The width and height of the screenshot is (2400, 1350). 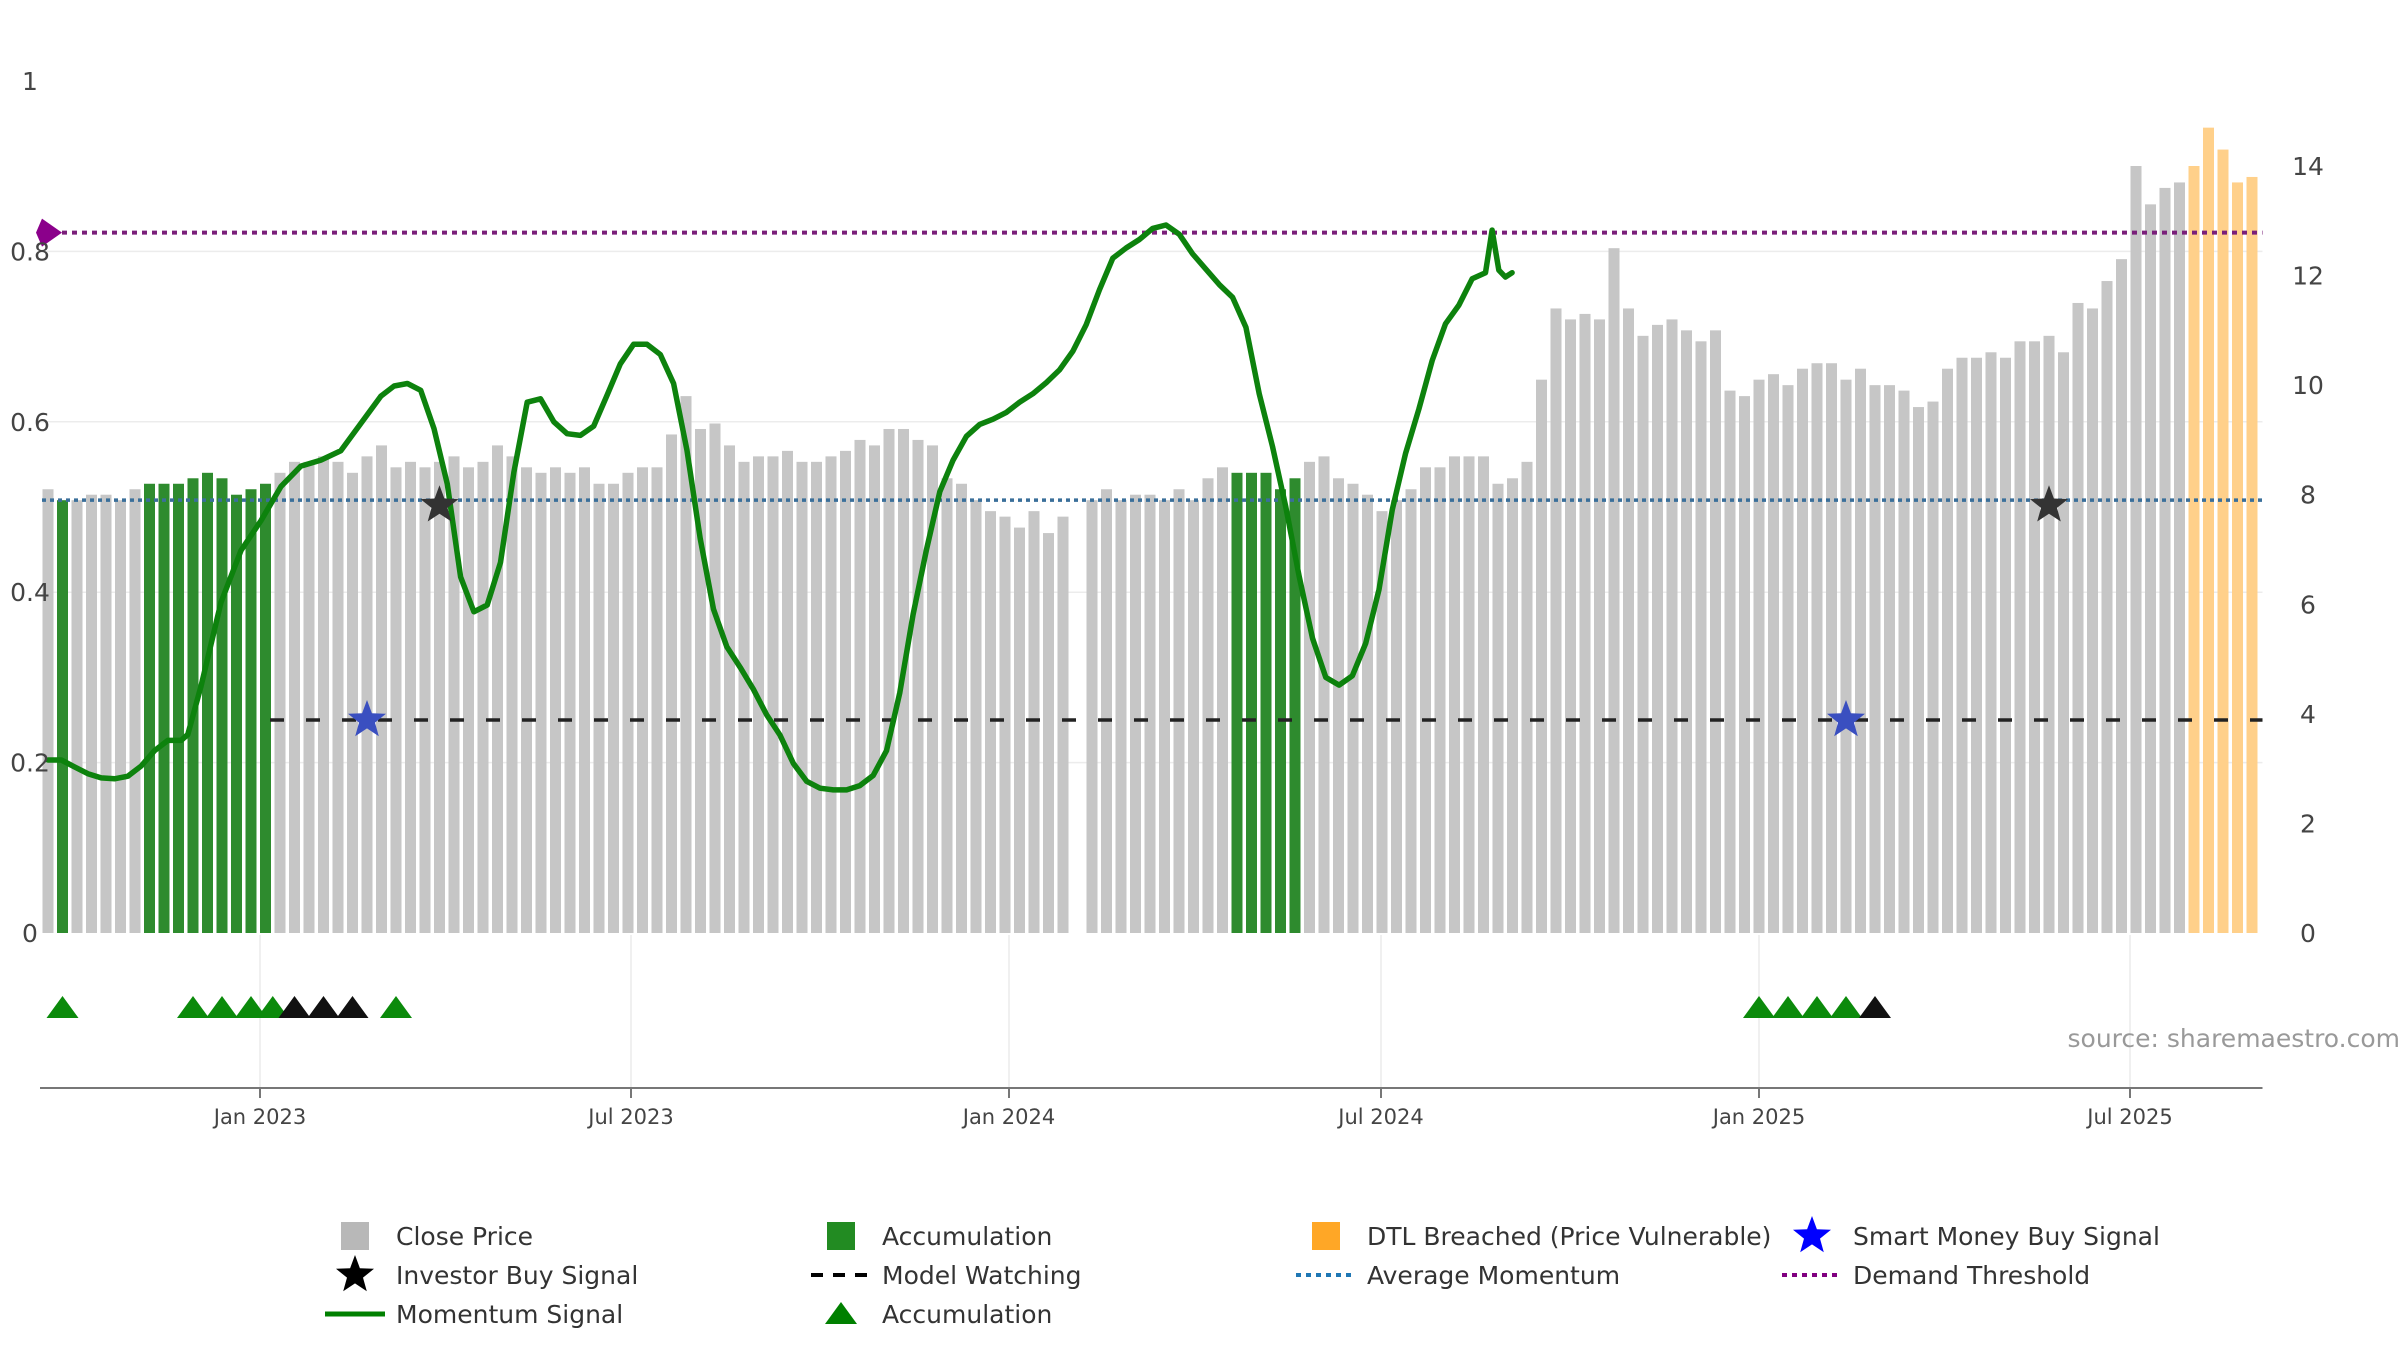 I want to click on x-axis-tick-label: Jul 2024, so click(x=1379, y=1117).